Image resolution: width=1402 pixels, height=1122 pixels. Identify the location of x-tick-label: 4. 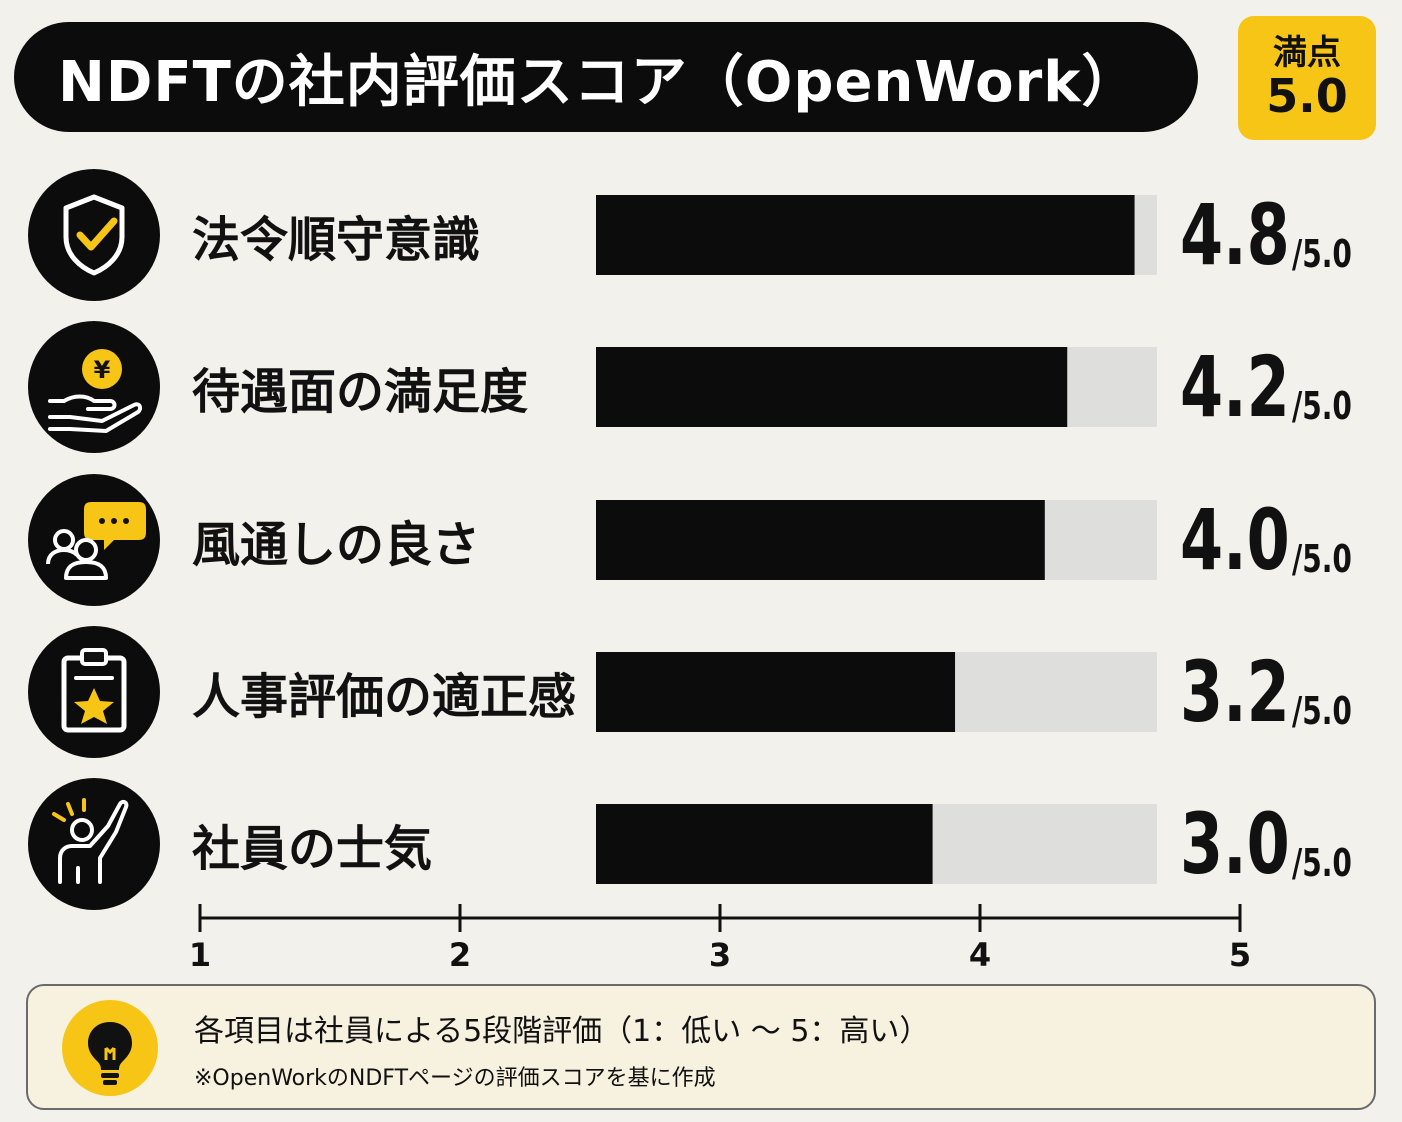
(980, 955).